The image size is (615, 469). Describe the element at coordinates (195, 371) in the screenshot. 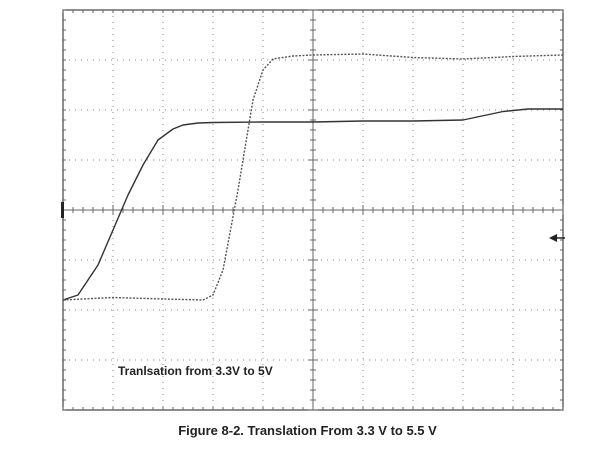

I see `trace-annotation: Tranlsation from 3.3V to 5V` at that location.